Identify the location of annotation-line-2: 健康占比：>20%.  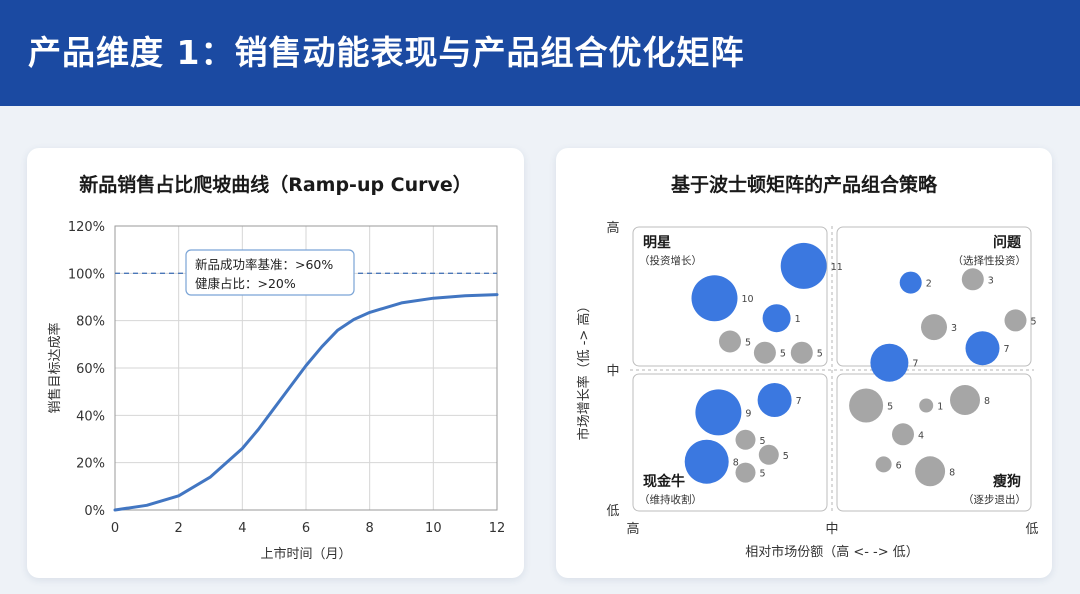
(245, 283).